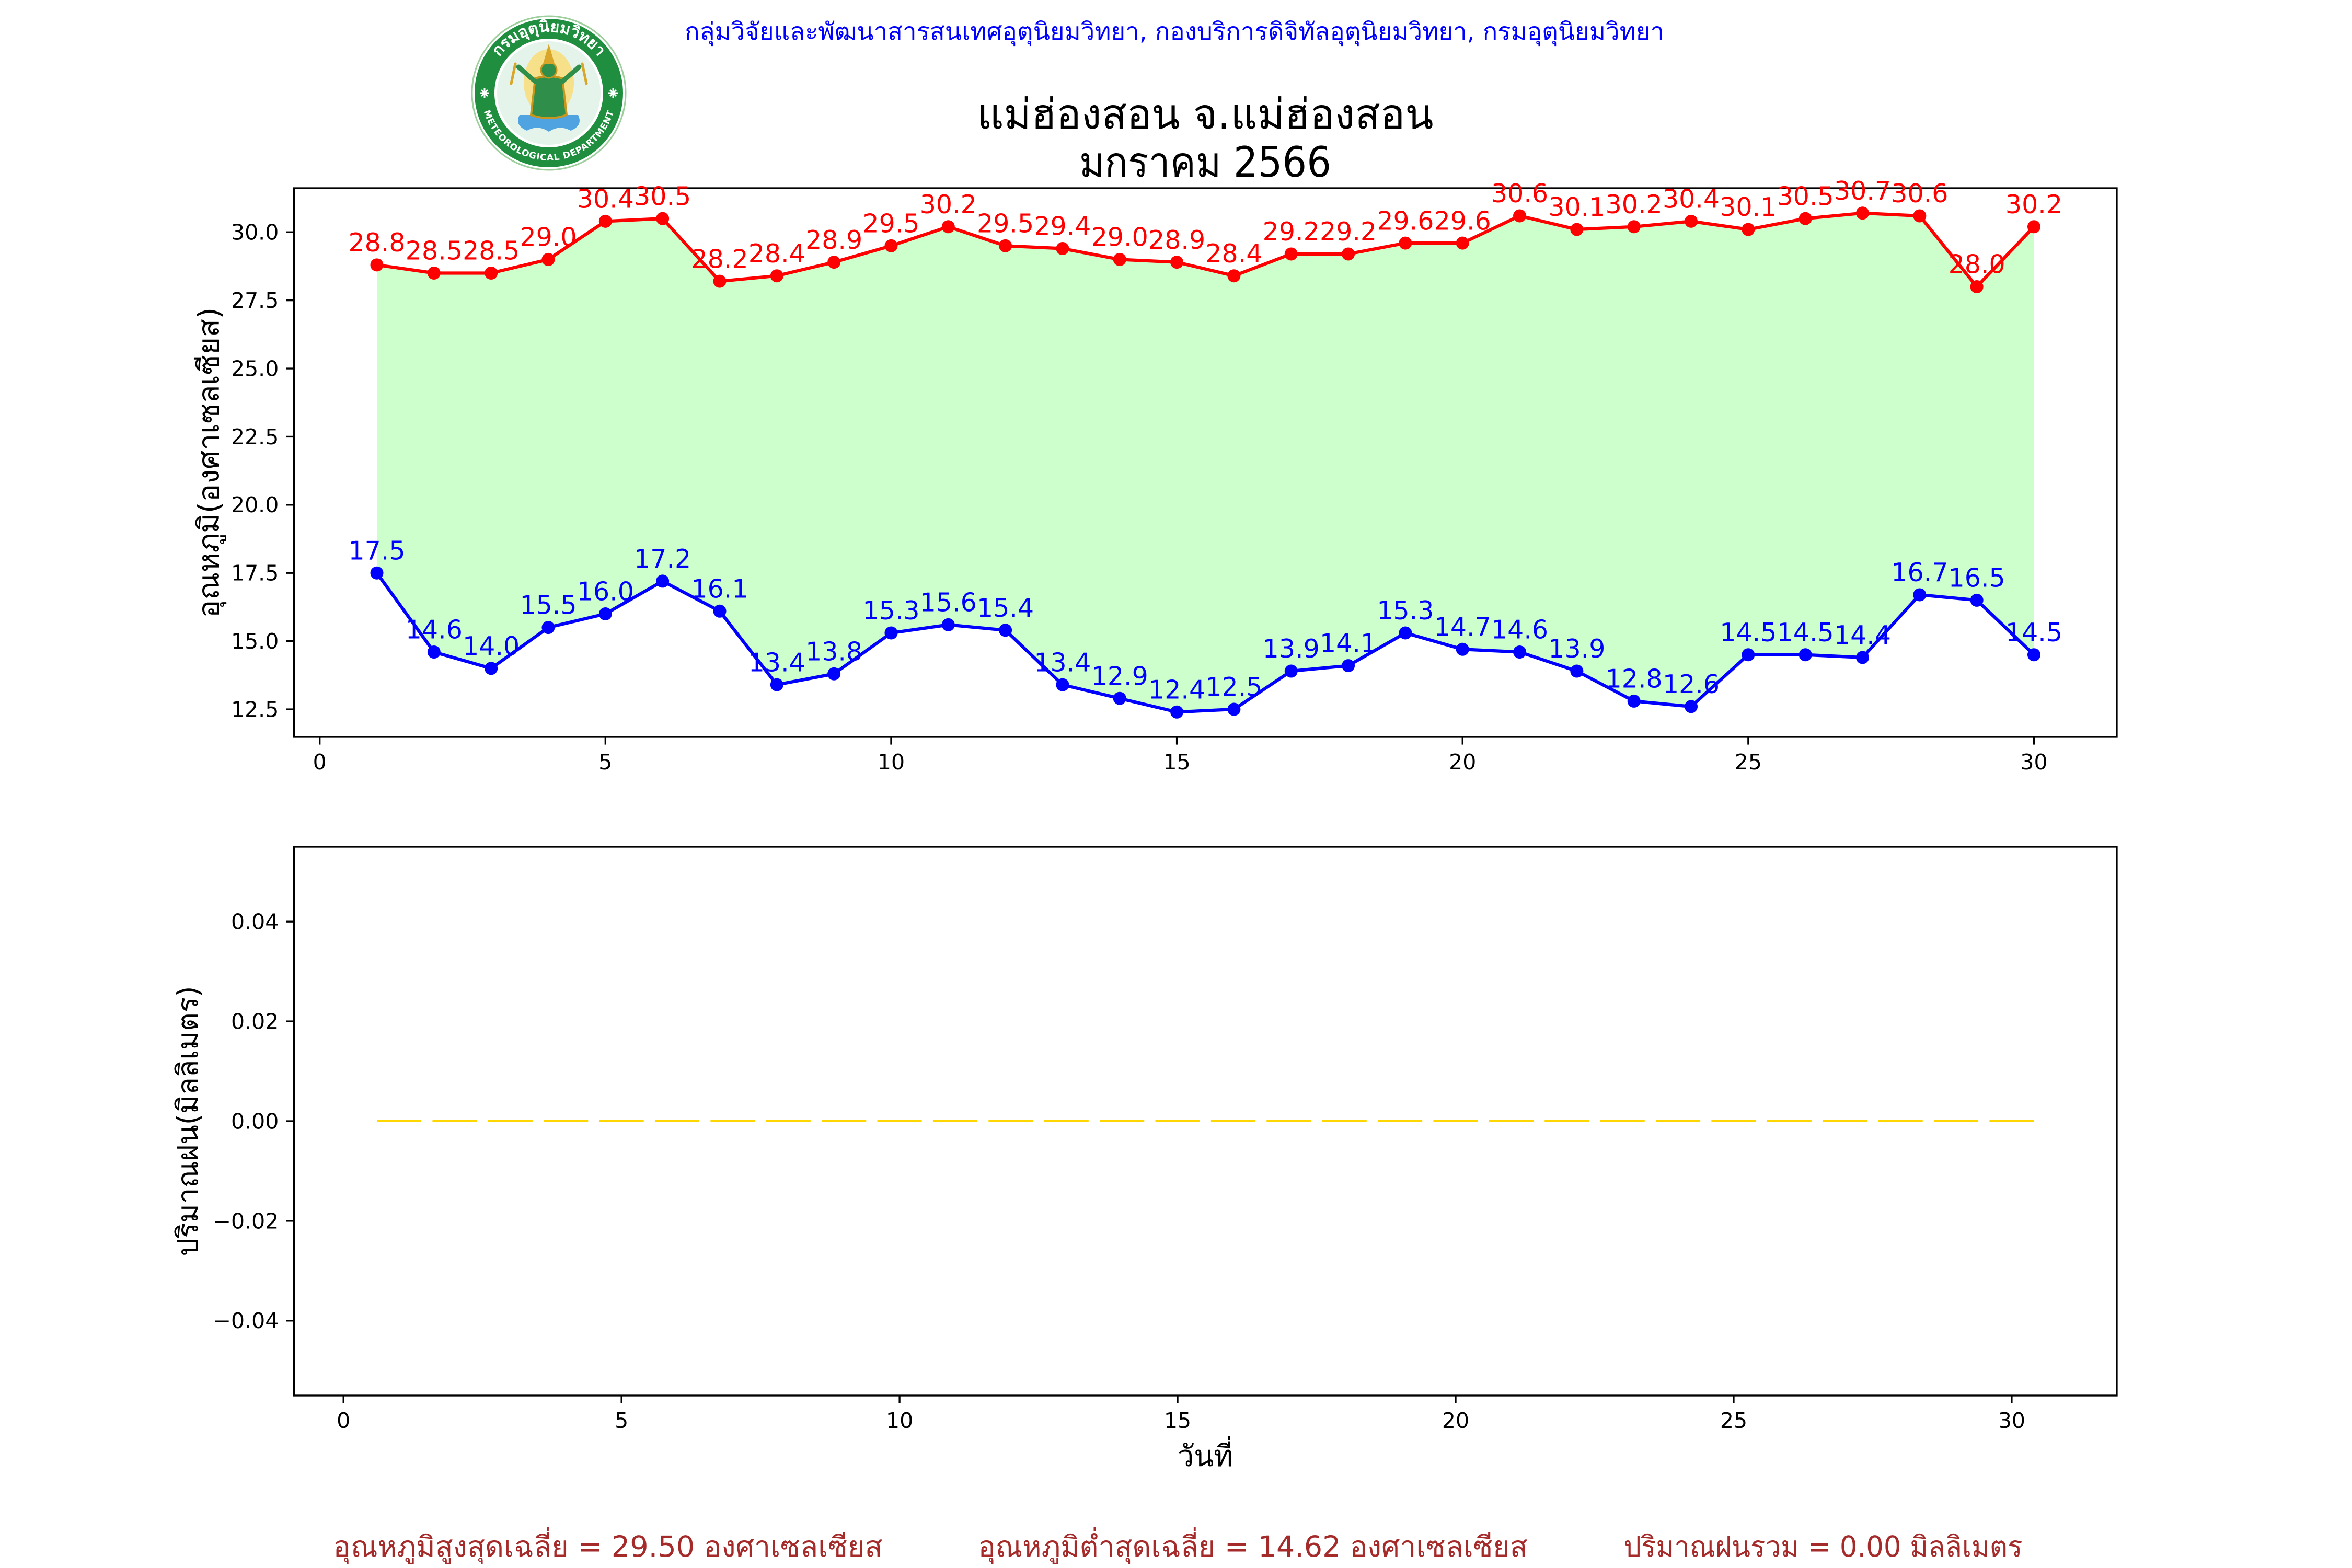 The width and height of the screenshot is (2352, 1568). Describe the element at coordinates (1291, 232) in the screenshot. I see `max-temp-value-label: 29.2` at that location.